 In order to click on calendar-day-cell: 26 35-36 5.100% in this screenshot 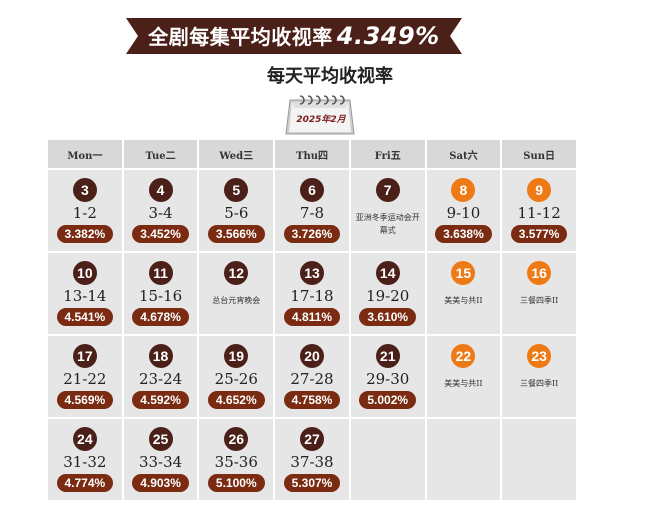, I will do `click(236, 459)`.